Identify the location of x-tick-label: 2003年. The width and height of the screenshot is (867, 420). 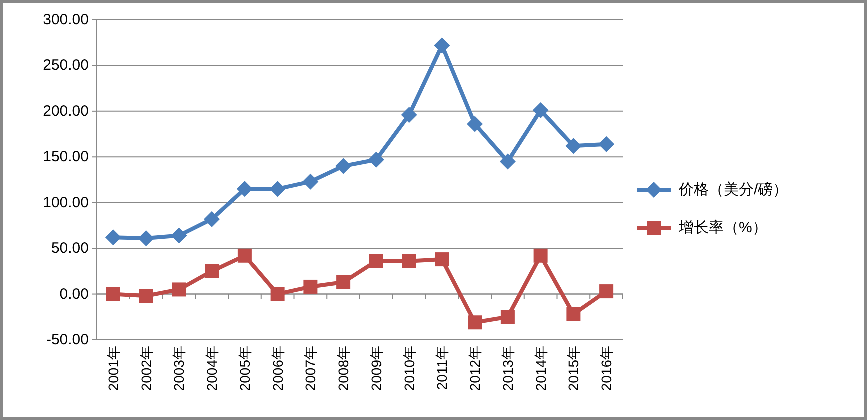
(179, 369).